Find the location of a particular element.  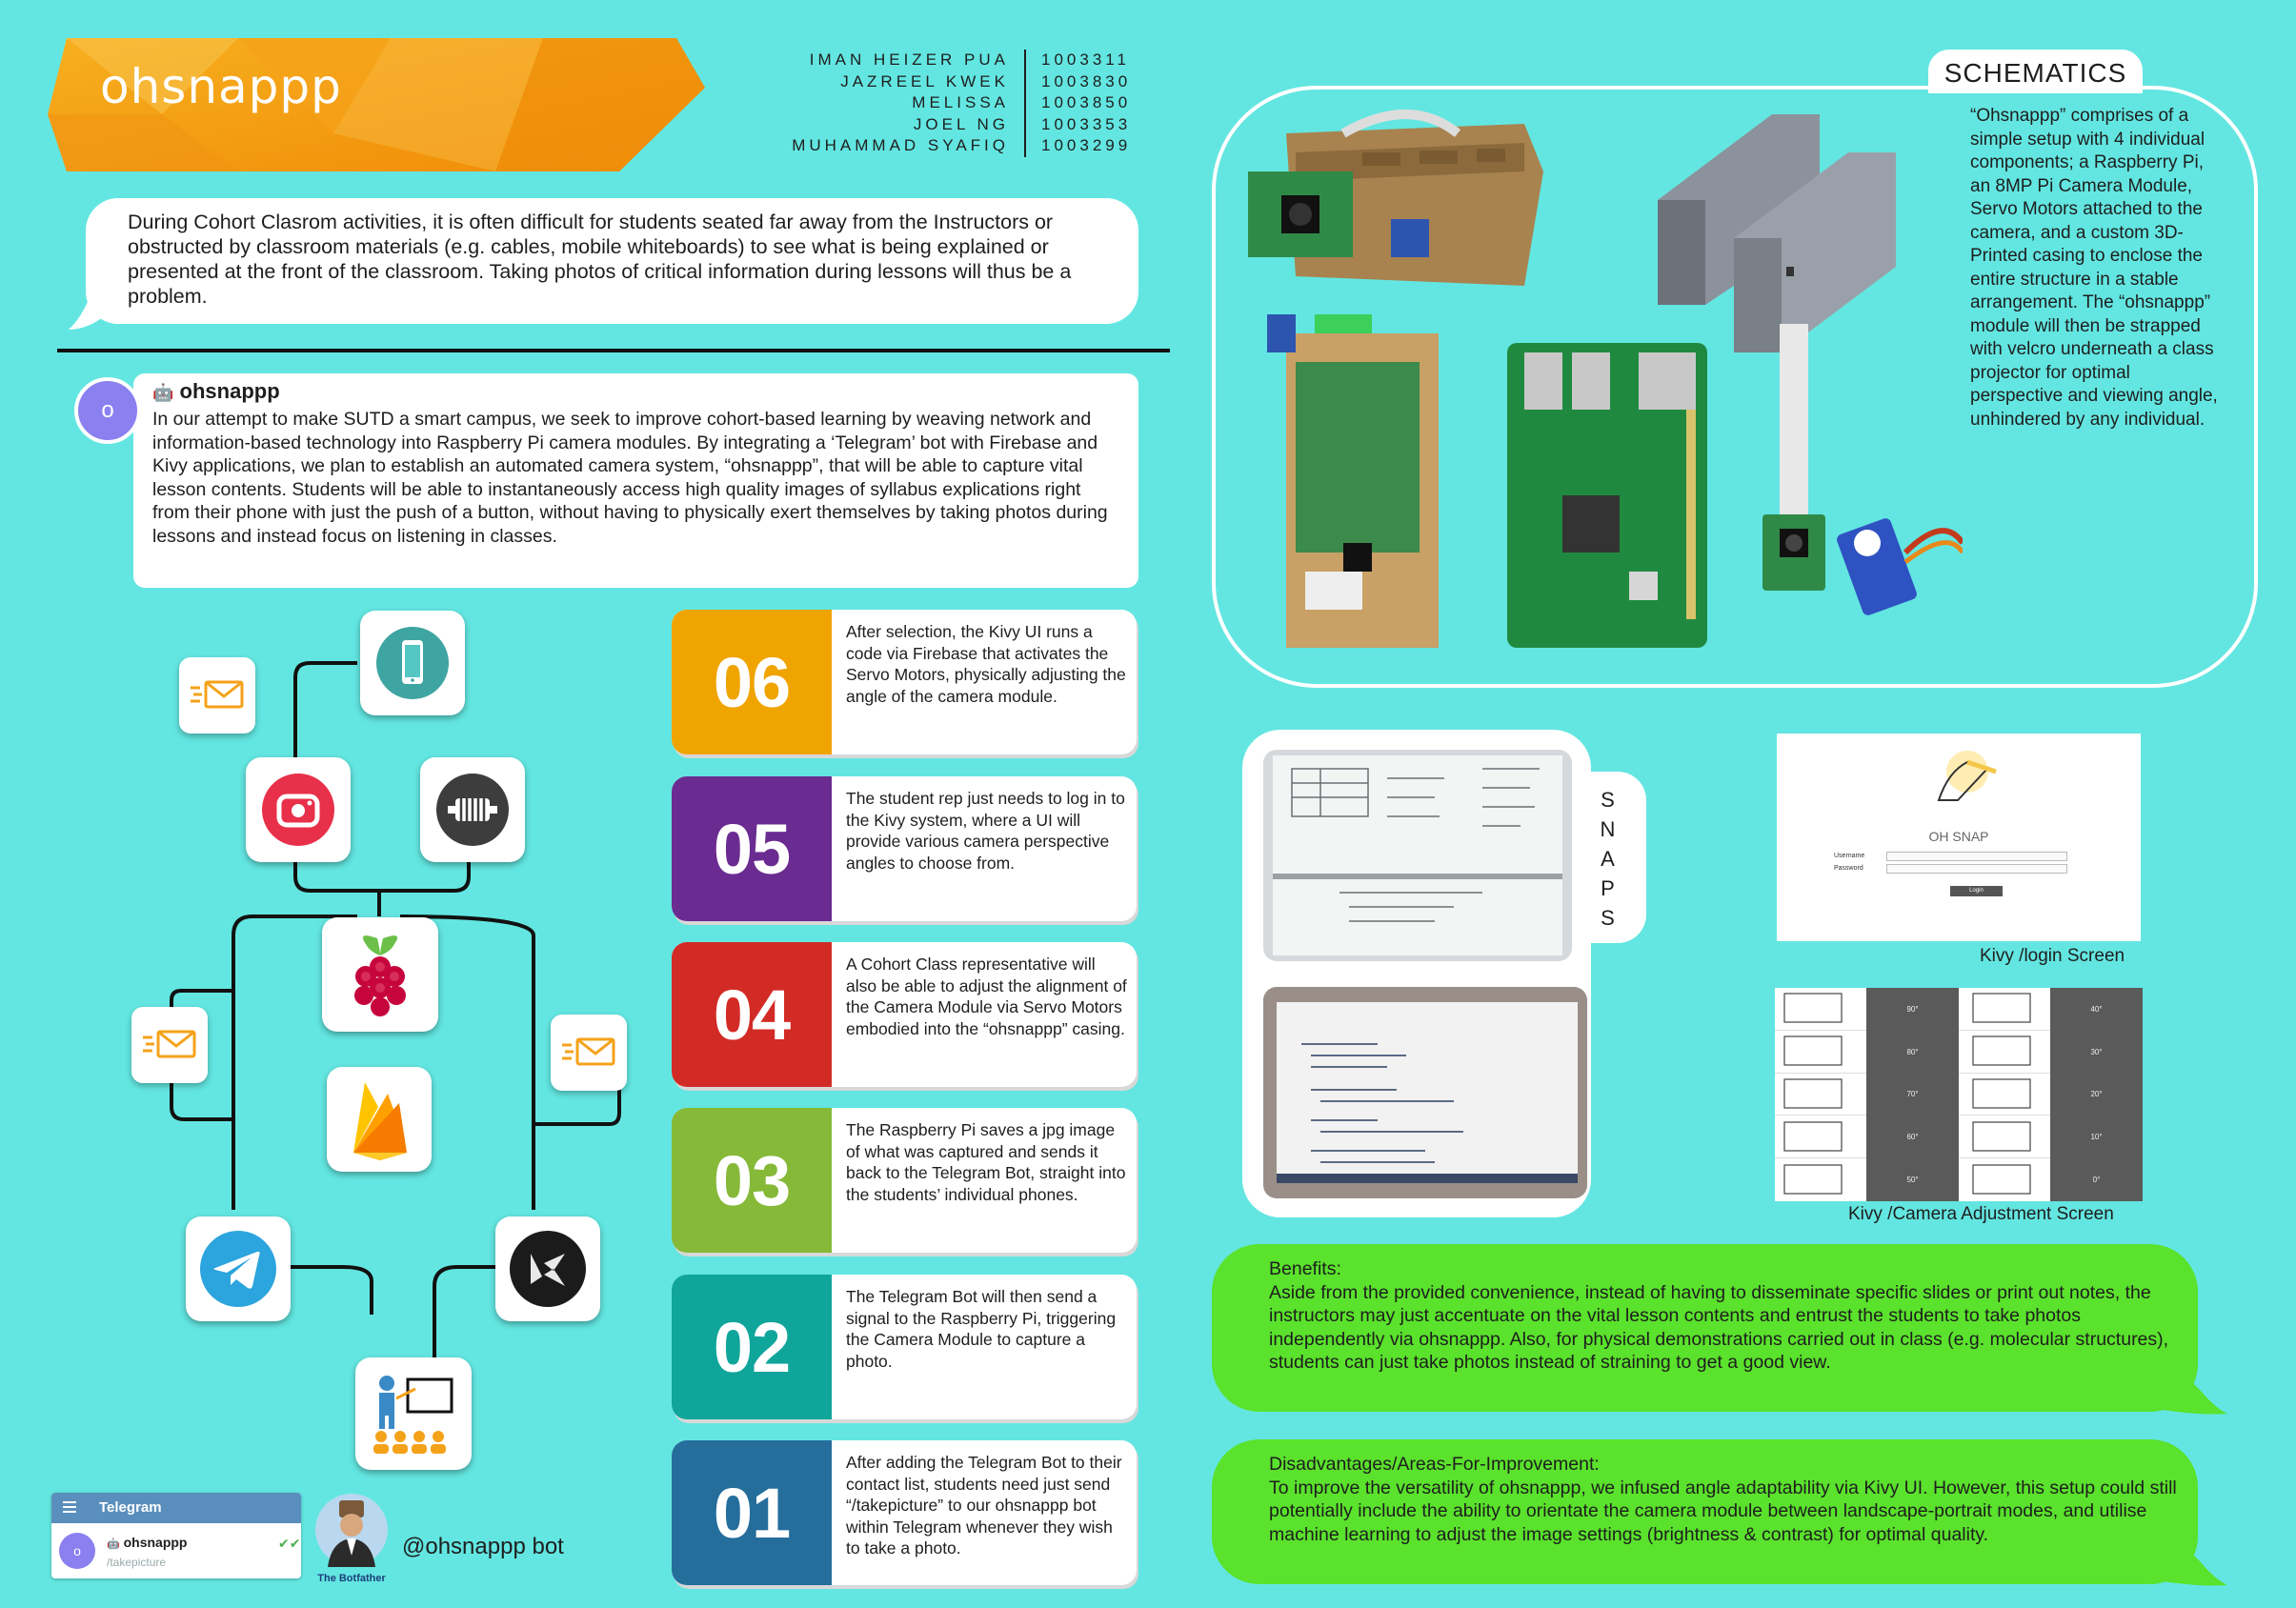

login-button: Login is located at coordinates (1976, 891).